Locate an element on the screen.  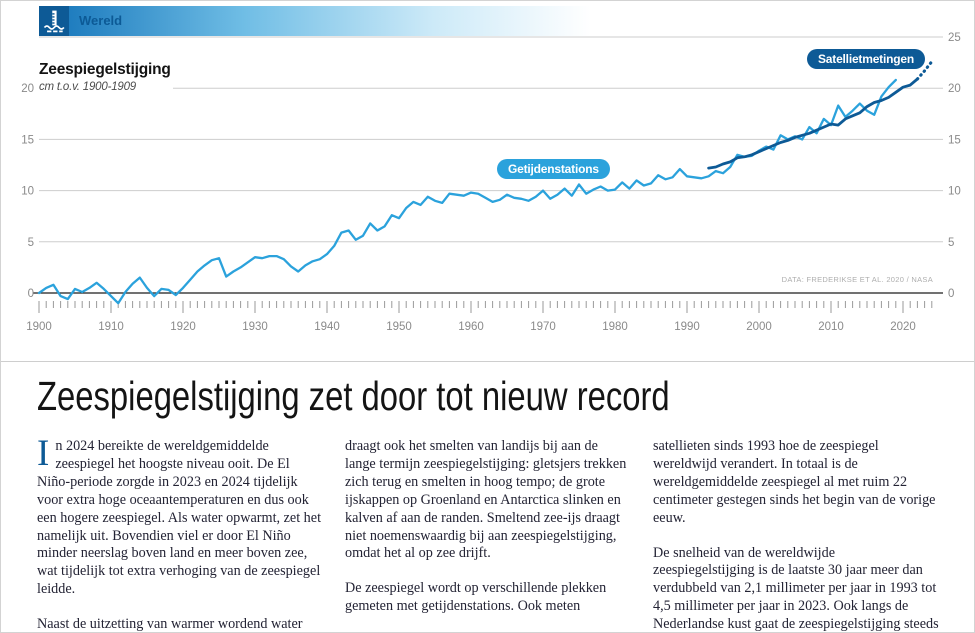
svg-text: 25 is located at coordinates (954, 38).